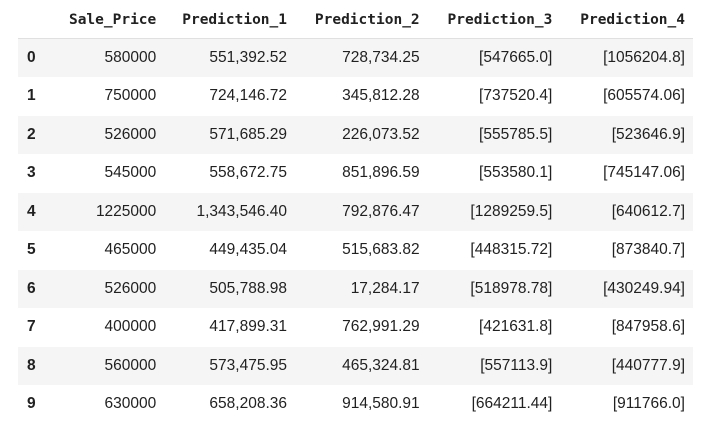  I want to click on row-index: 3, so click(31, 173).